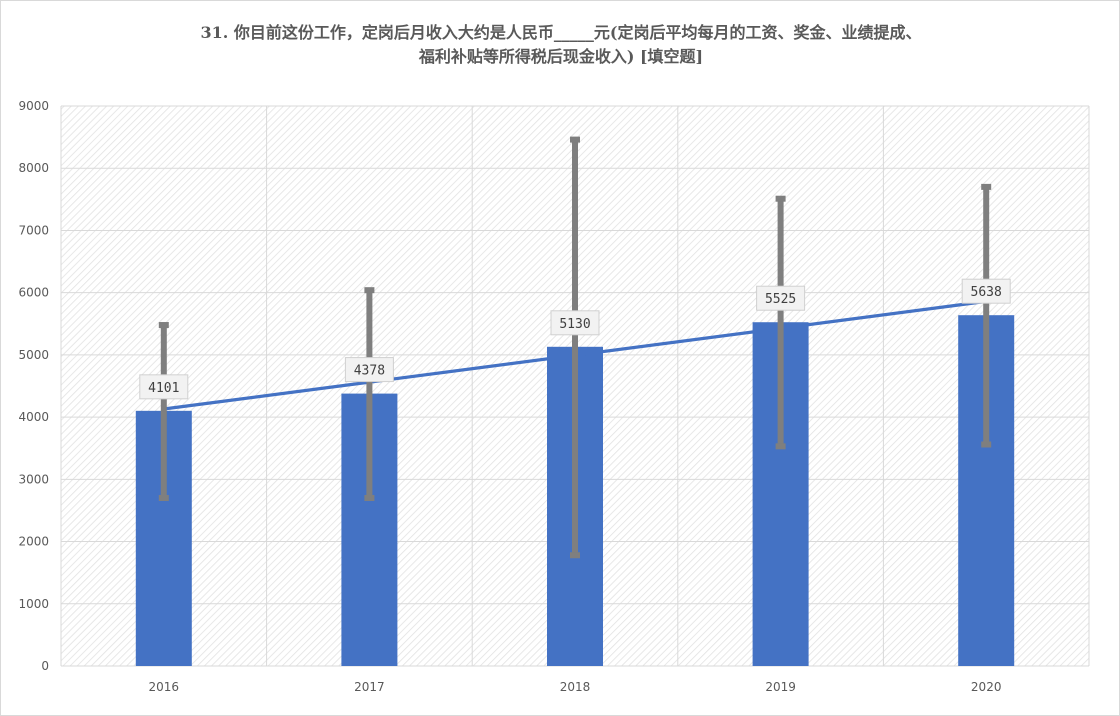 The width and height of the screenshot is (1120, 716). I want to click on x-tick-label: 2019, so click(780, 687).